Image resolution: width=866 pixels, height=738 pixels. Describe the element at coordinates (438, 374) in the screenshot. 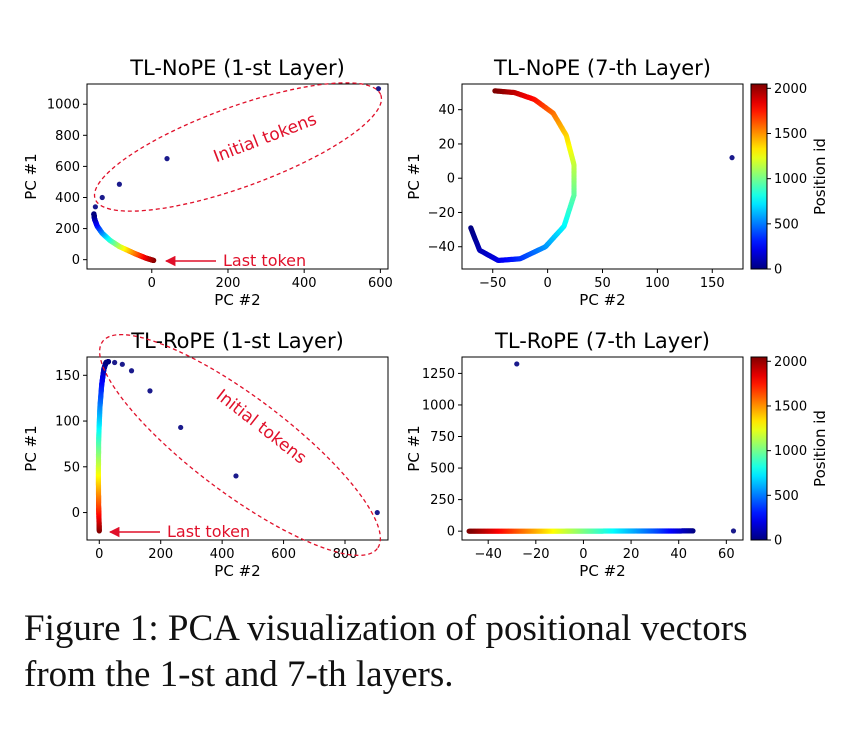

I see `y-tick-label: 1250` at that location.